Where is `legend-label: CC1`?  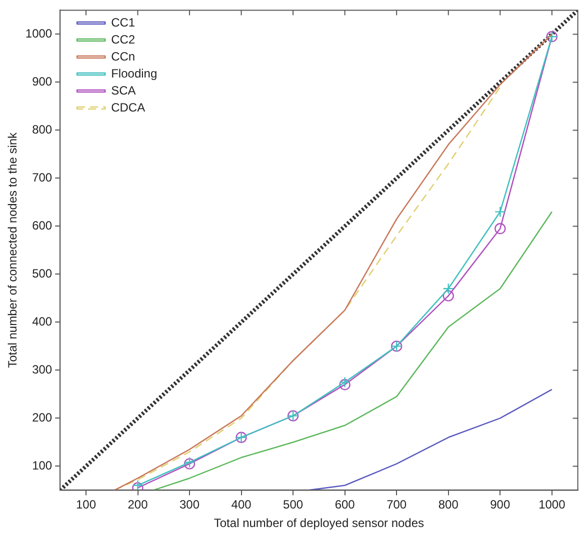 legend-label: CC1 is located at coordinates (123, 22).